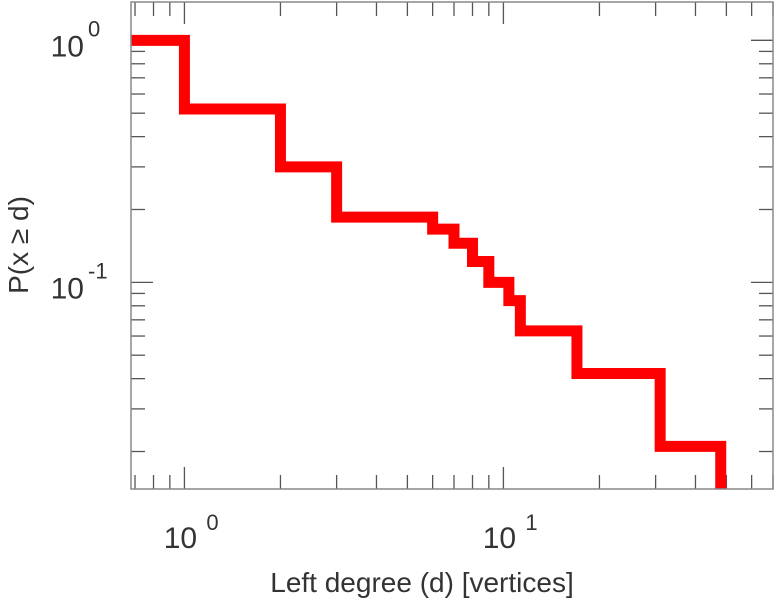 This screenshot has width=777, height=600. I want to click on x-tick-labels: 10 0 10 1, so click(351, 532).